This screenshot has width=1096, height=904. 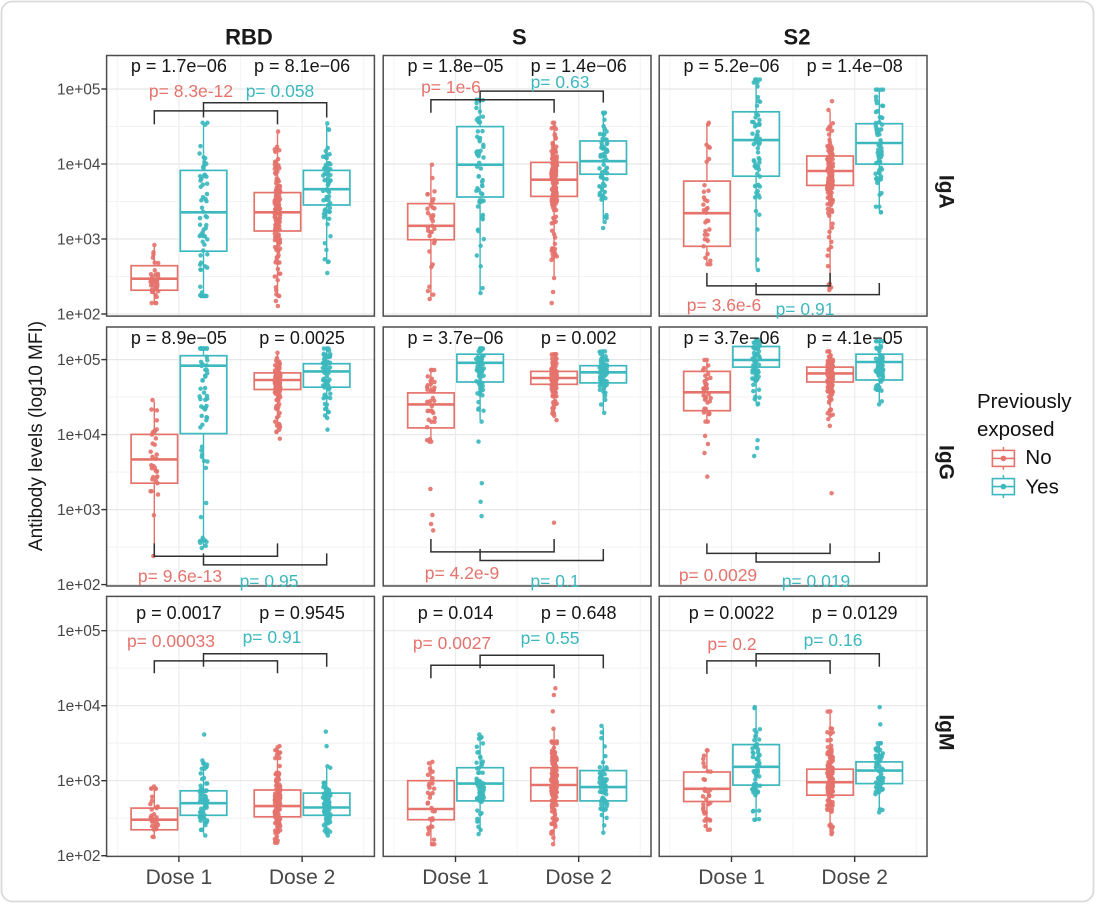 I want to click on svg-text: Previously, so click(x=1024, y=401).